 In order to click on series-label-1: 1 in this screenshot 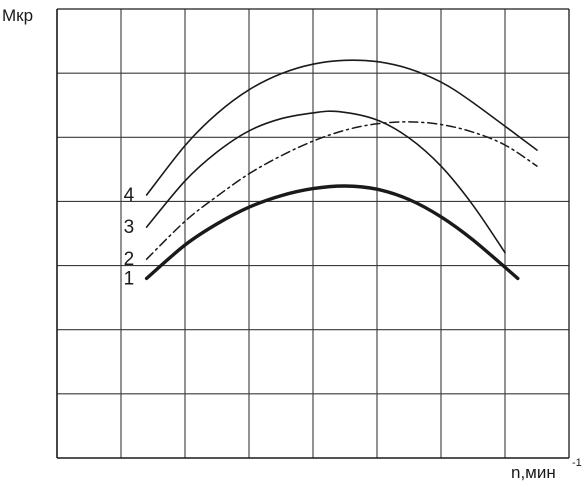, I will do `click(129, 278)`.